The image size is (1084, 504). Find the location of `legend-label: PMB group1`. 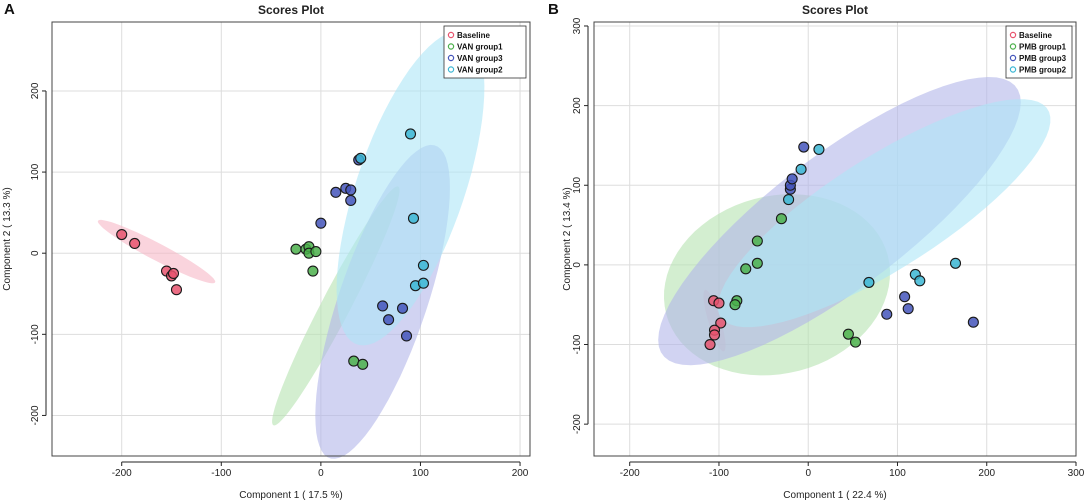

legend-label: PMB group1 is located at coordinates (1043, 47).